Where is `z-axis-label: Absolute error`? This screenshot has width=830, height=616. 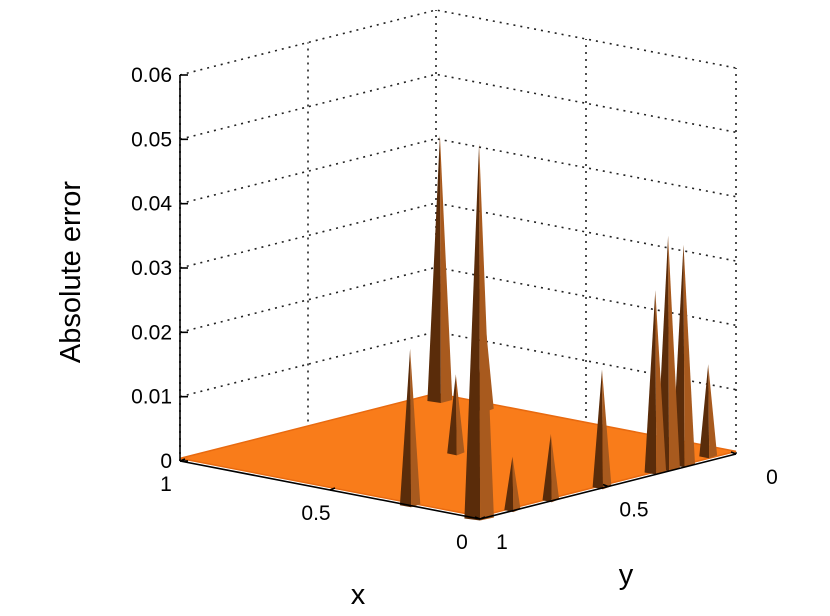
z-axis-label: Absolute error is located at coordinates (71, 272).